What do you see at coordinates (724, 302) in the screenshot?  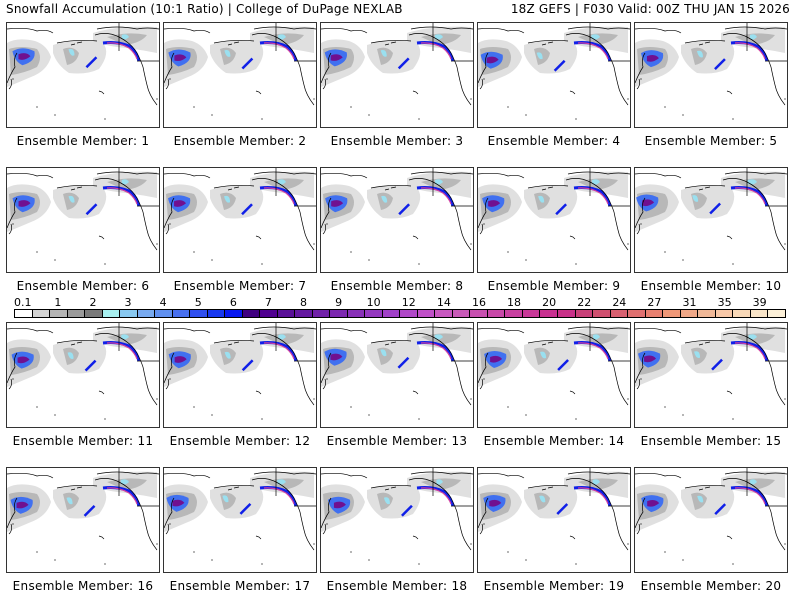 I see `colorbar-tick-label: 35` at bounding box center [724, 302].